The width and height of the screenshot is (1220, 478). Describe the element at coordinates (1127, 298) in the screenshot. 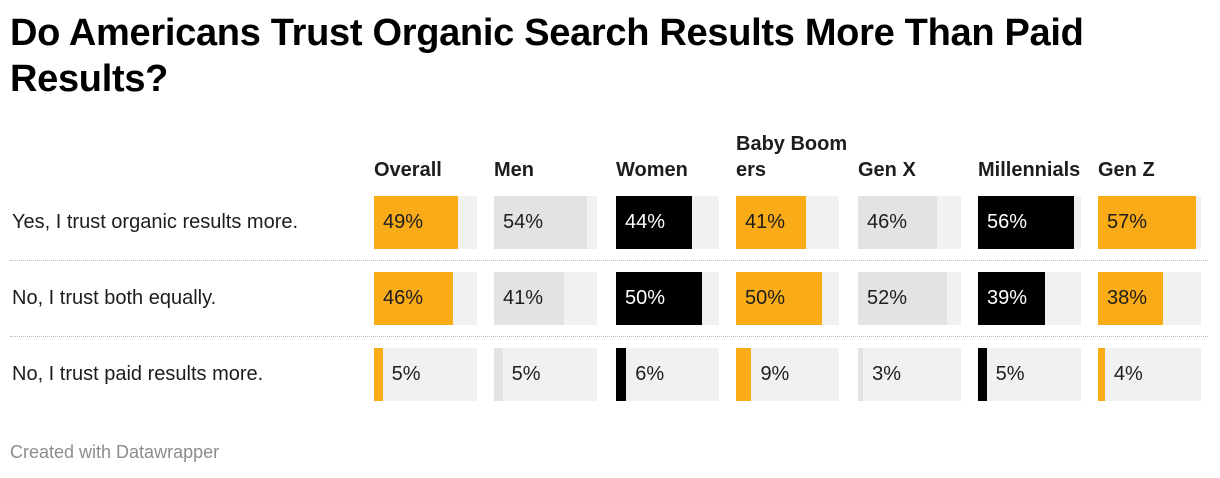

I see `value-label: 38%` at that location.